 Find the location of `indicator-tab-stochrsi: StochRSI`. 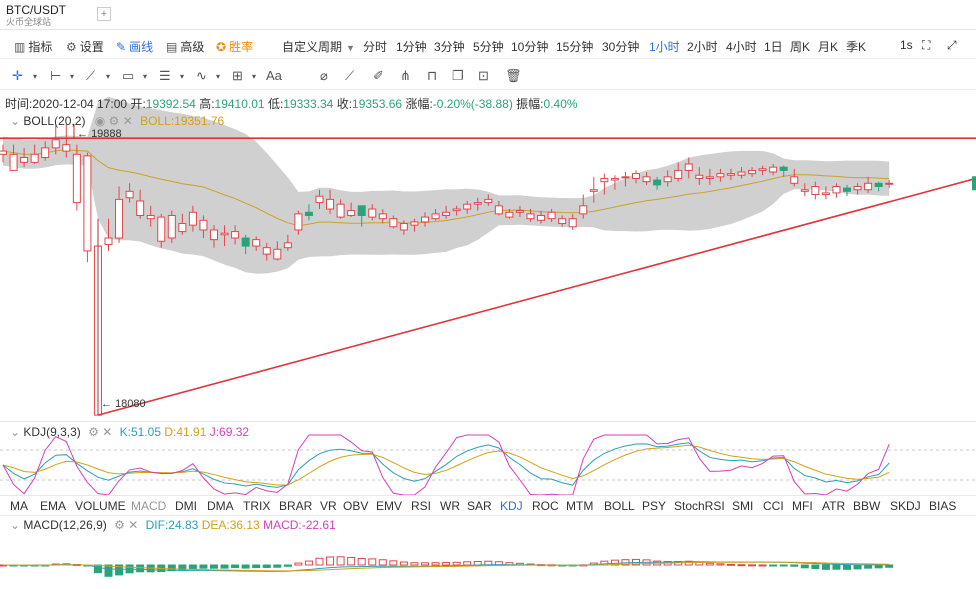

indicator-tab-stochrsi: StochRSI is located at coordinates (699, 506).